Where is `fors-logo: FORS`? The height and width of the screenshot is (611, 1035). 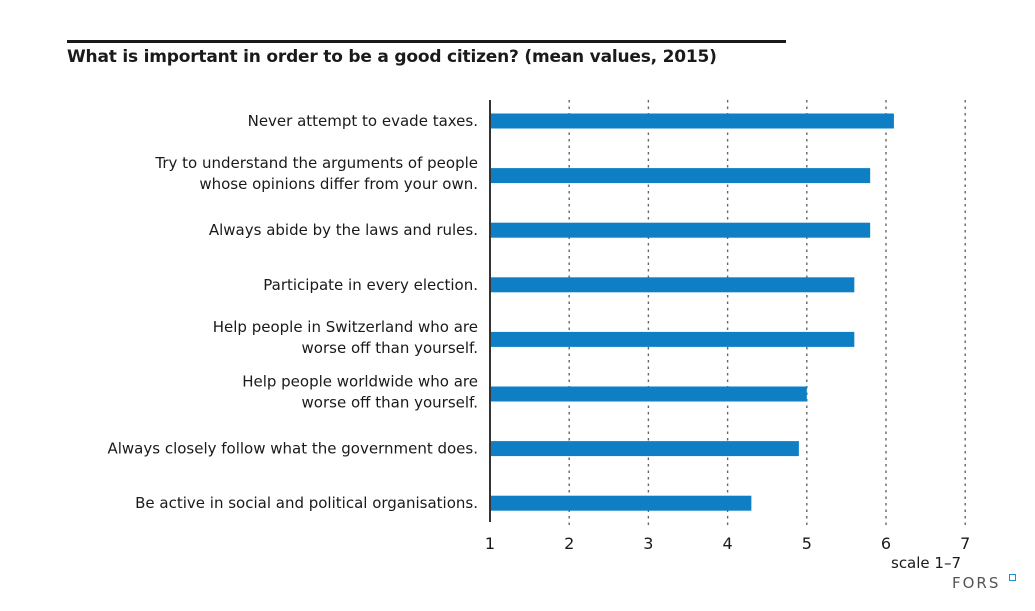 fors-logo: FORS is located at coordinates (976, 583).